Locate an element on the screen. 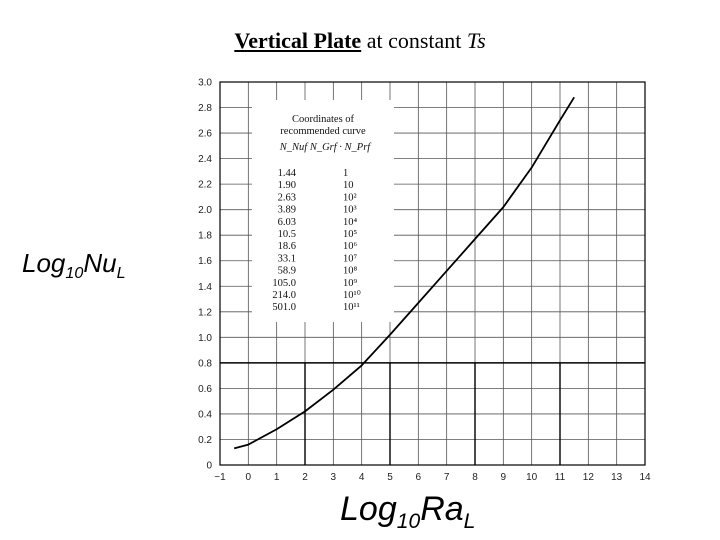 This screenshot has height=540, width=720. x-axis-label-var: Ra is located at coordinates (442, 509).